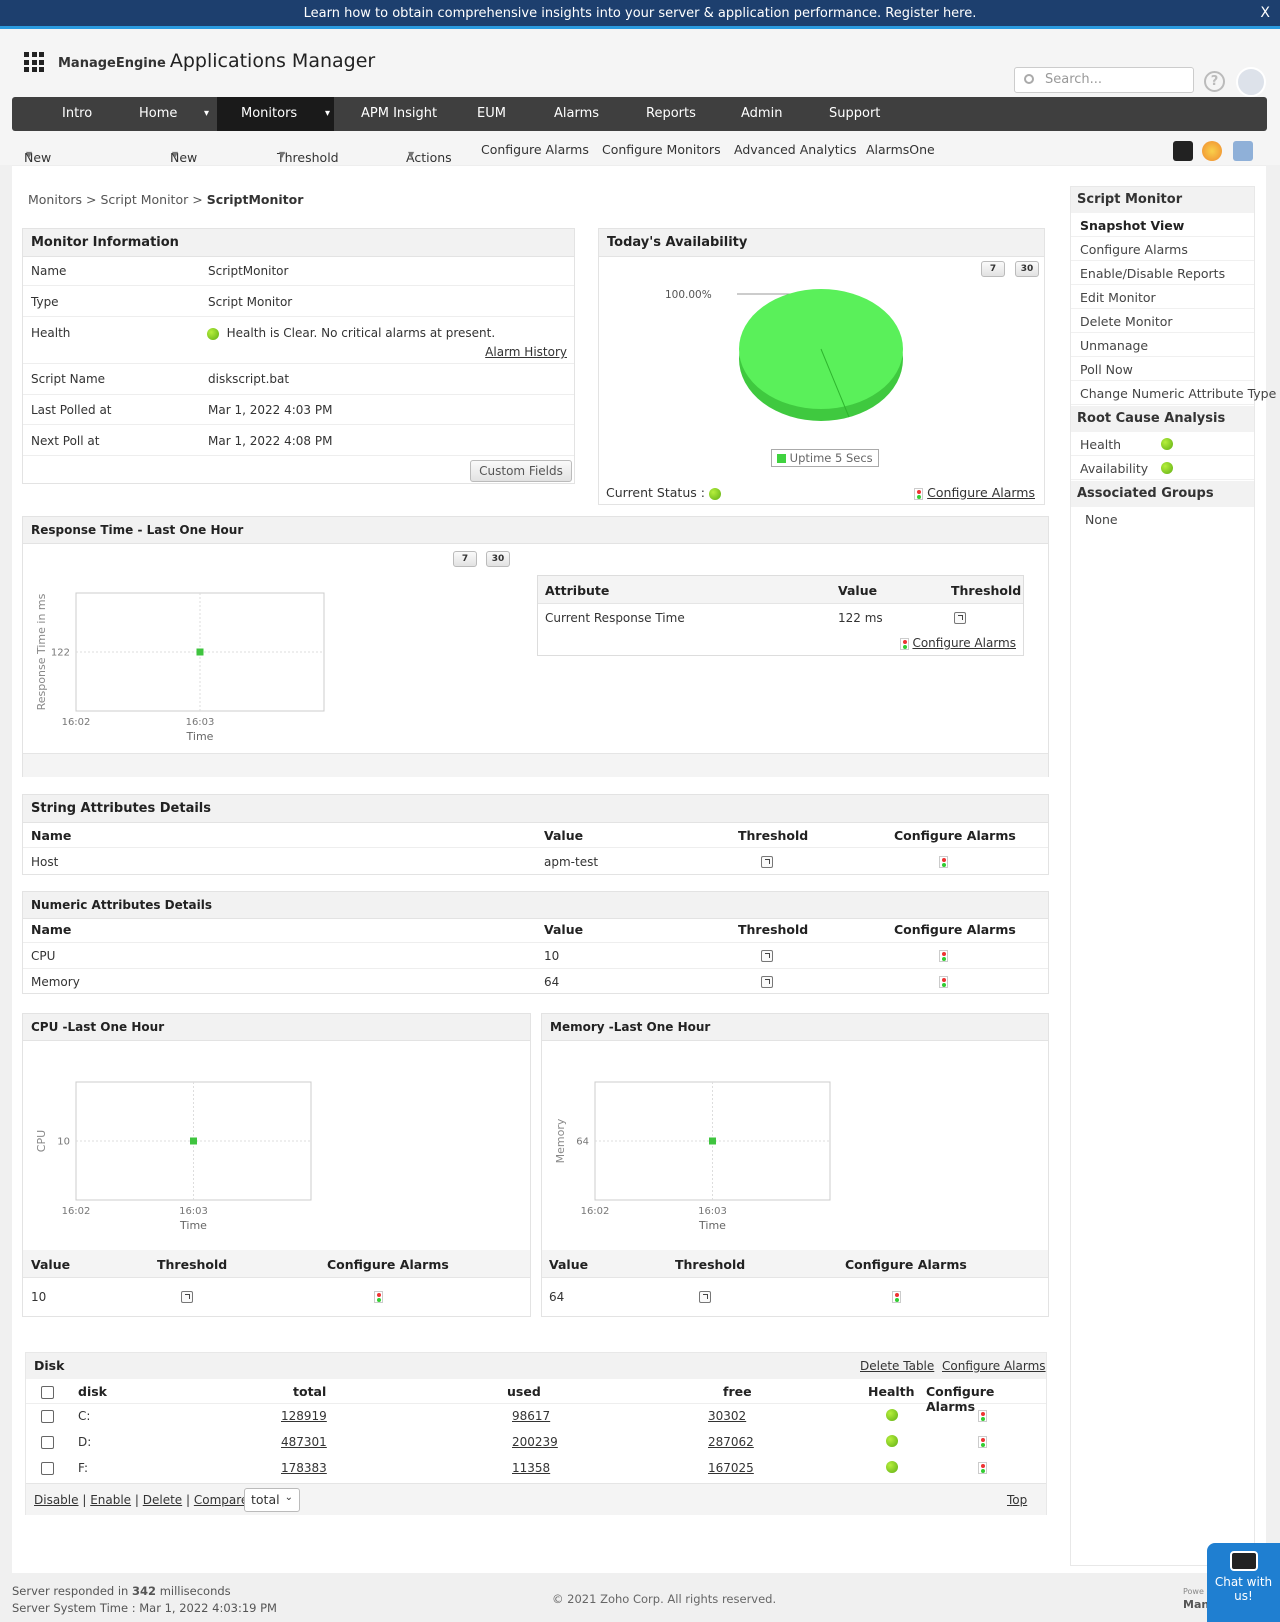 The height and width of the screenshot is (1622, 1280). I want to click on response-configure-alarms: Configure Alarms, so click(957, 643).